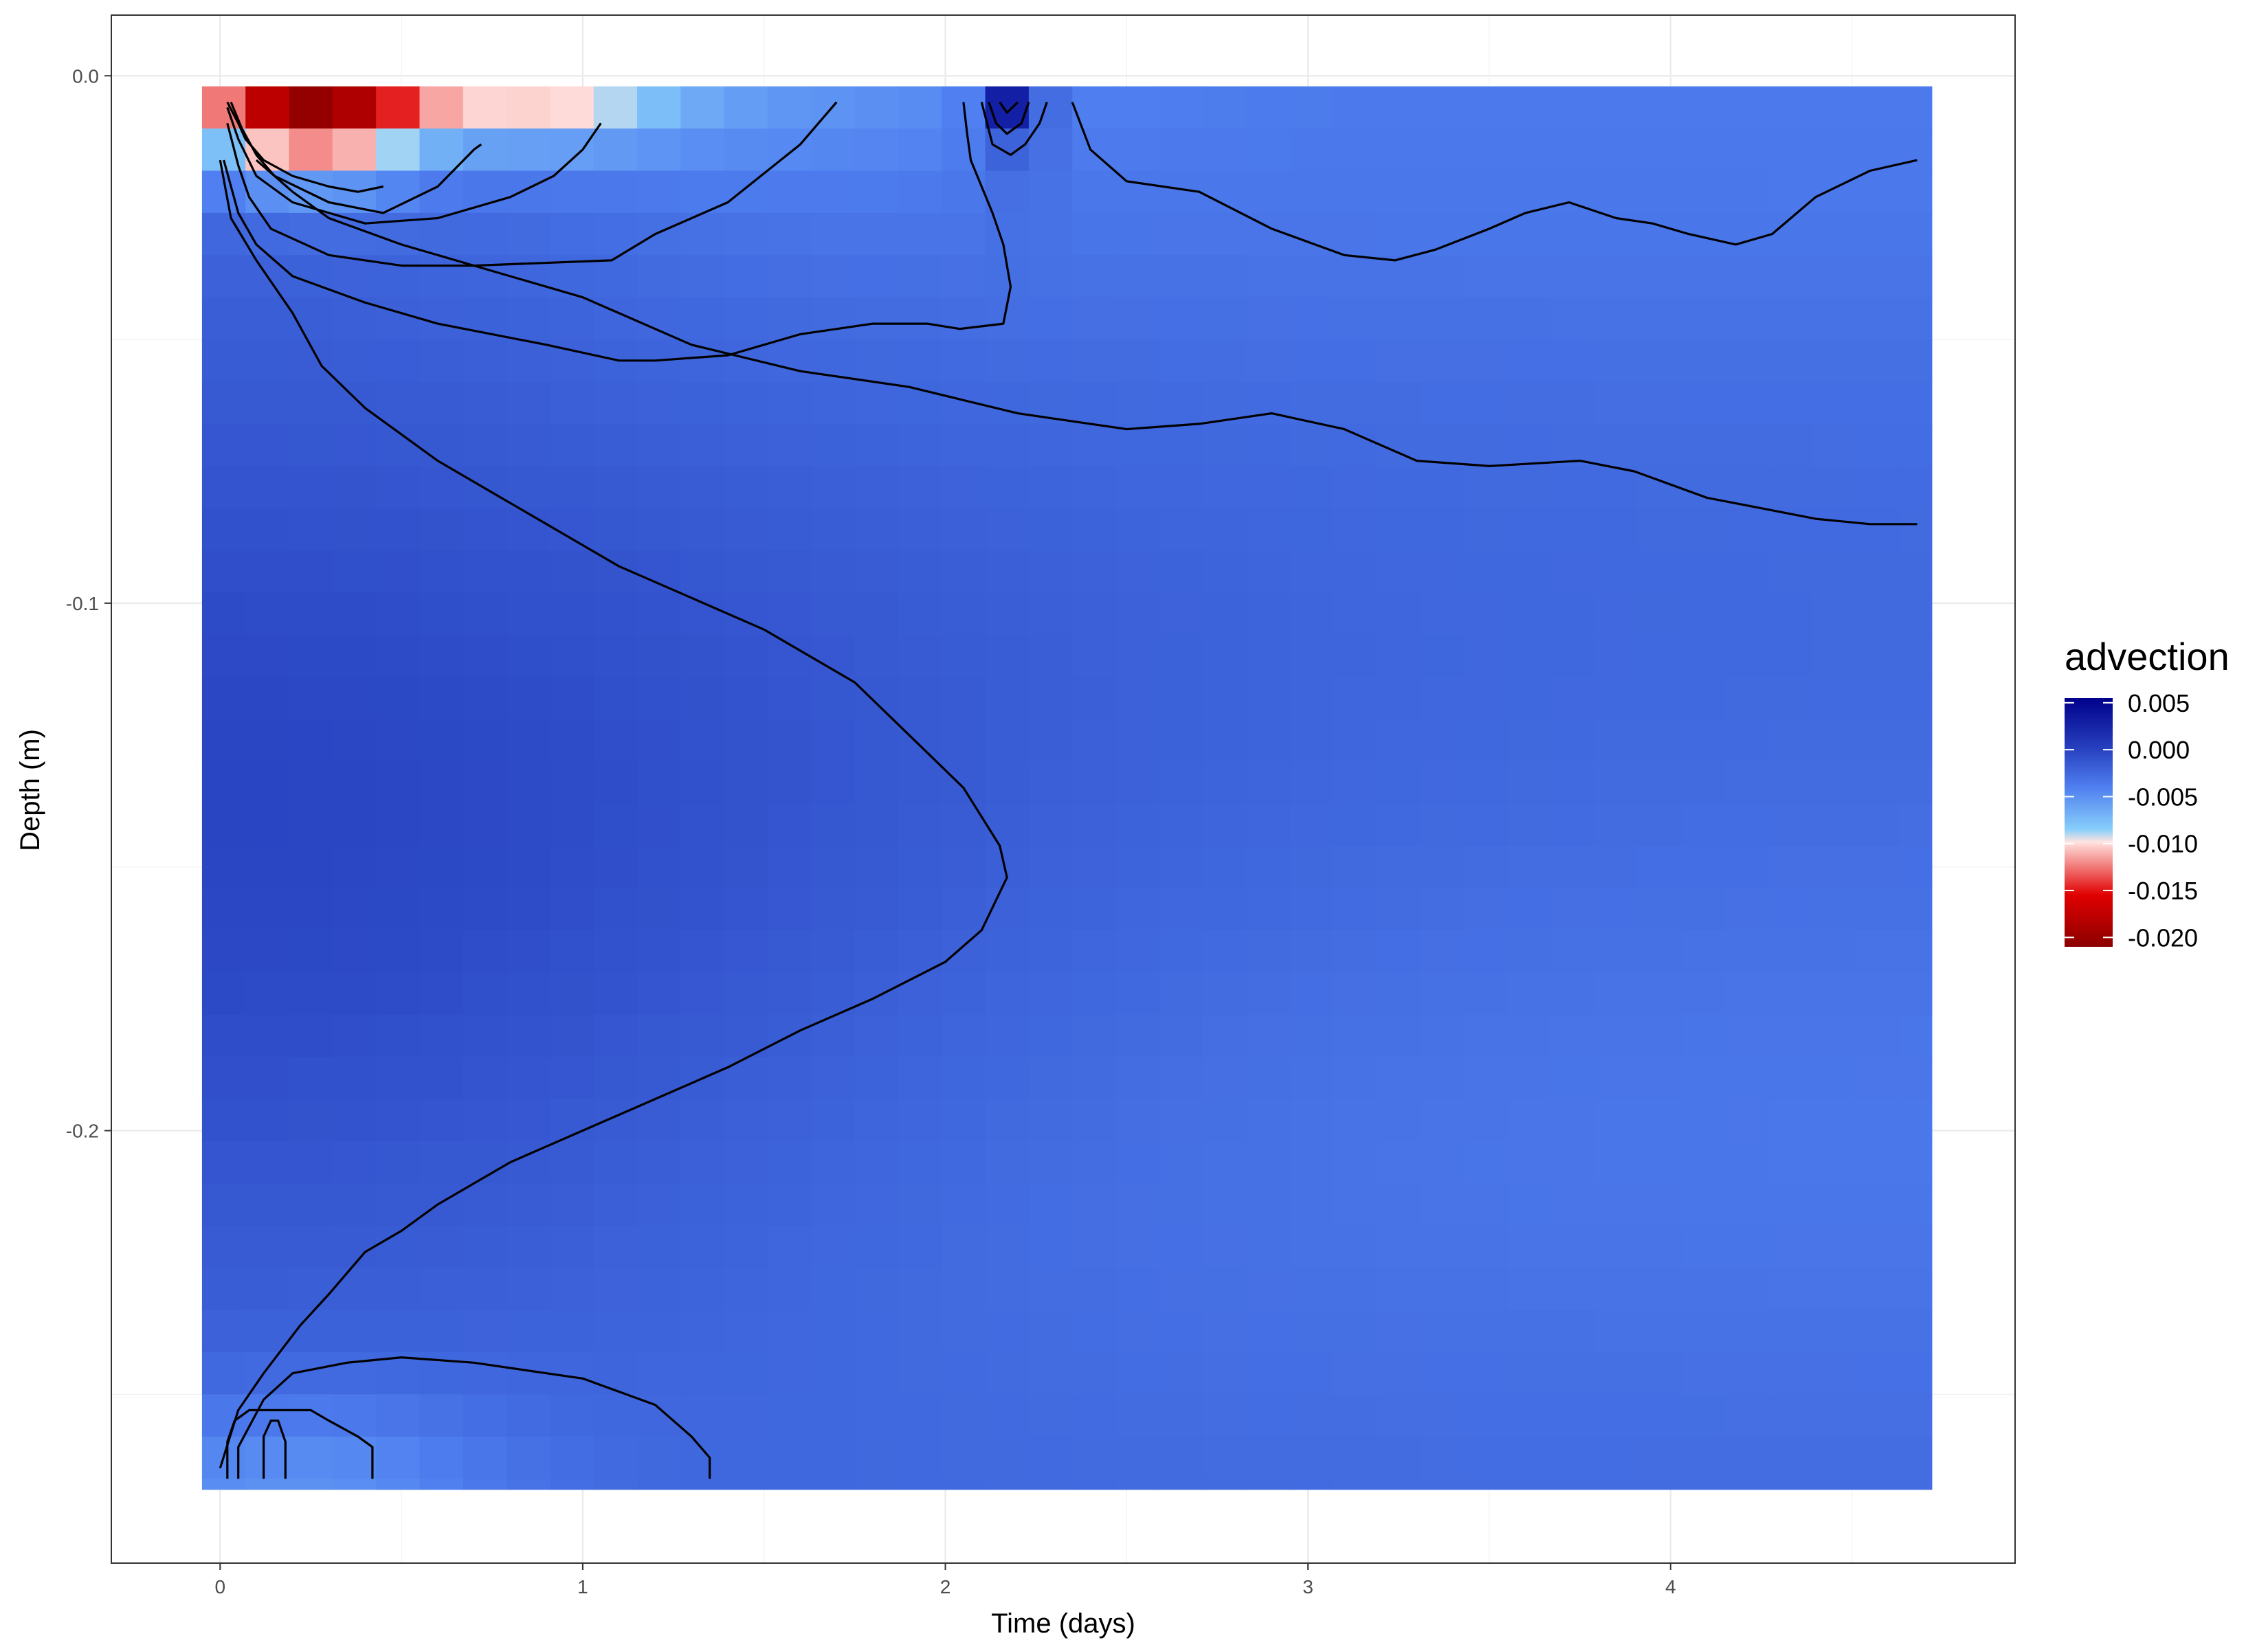 This screenshot has width=2268, height=1649. What do you see at coordinates (532, 184) in the screenshot?
I see `contour-line` at bounding box center [532, 184].